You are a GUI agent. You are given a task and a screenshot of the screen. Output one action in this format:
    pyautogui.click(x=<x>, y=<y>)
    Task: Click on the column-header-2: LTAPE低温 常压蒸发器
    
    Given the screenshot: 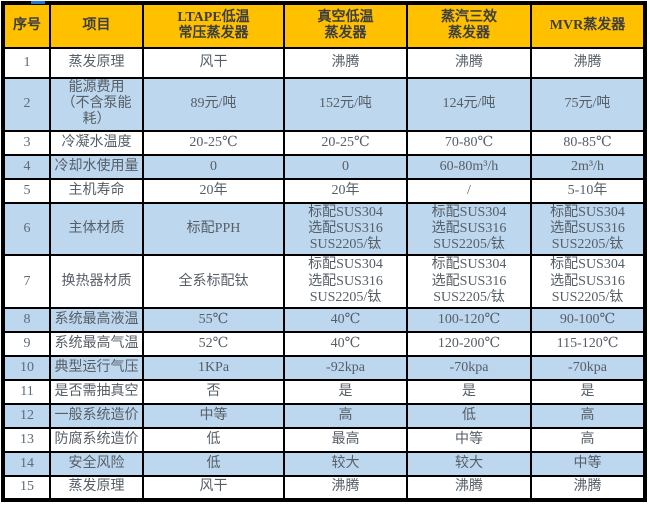 What is the action you would take?
    pyautogui.click(x=213, y=25)
    